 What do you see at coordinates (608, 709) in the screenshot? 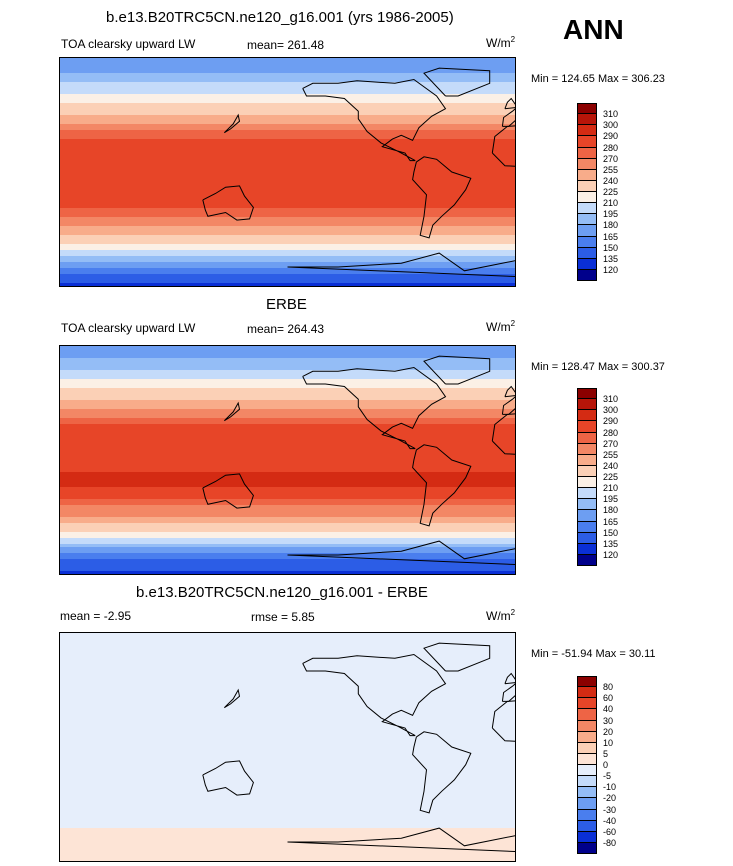
I see `colorbar-tick-label: 40` at bounding box center [608, 709].